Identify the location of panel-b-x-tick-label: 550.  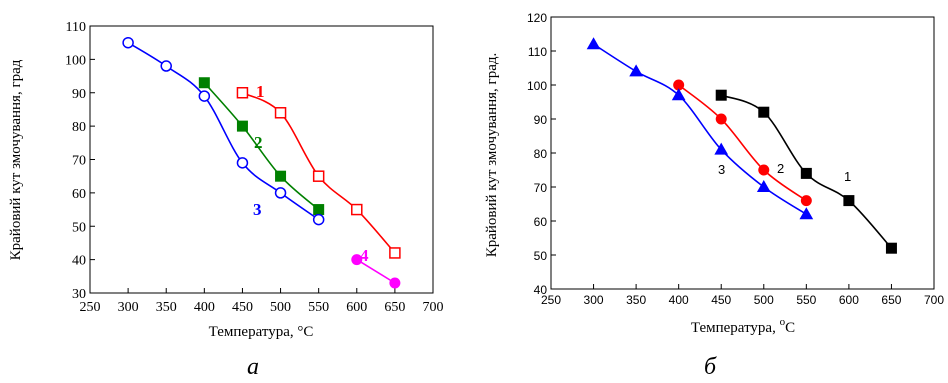
(806, 300).